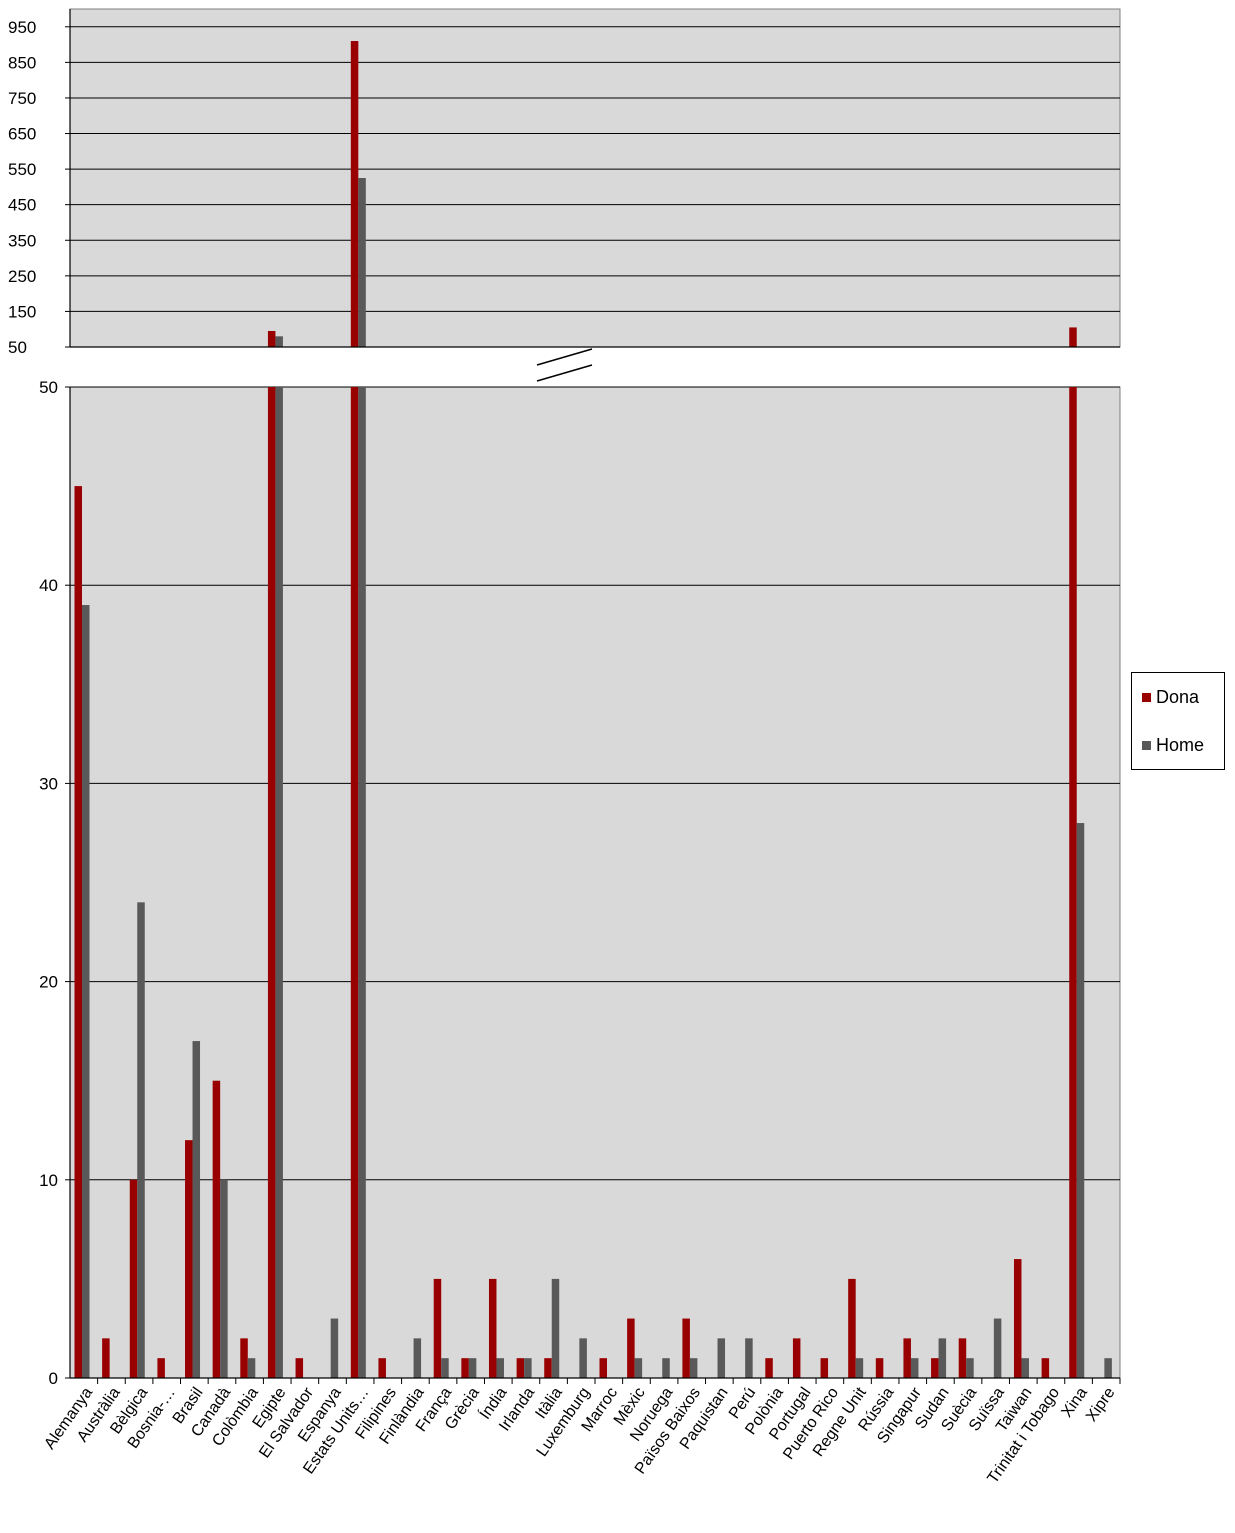  I want to click on bar-dona-regne-unit, so click(852, 1328).